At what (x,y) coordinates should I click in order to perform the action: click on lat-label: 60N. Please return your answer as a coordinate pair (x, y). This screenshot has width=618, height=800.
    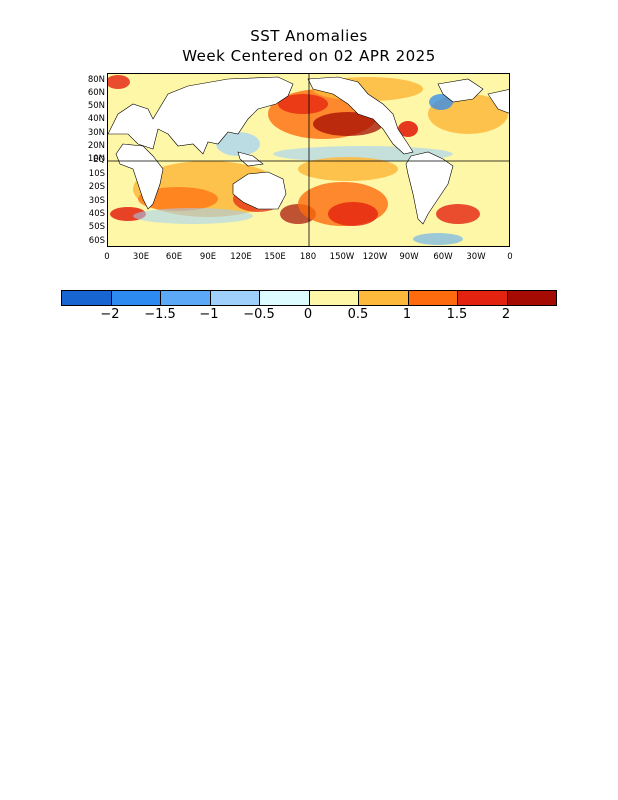
    Looking at the image, I should click on (96, 93).